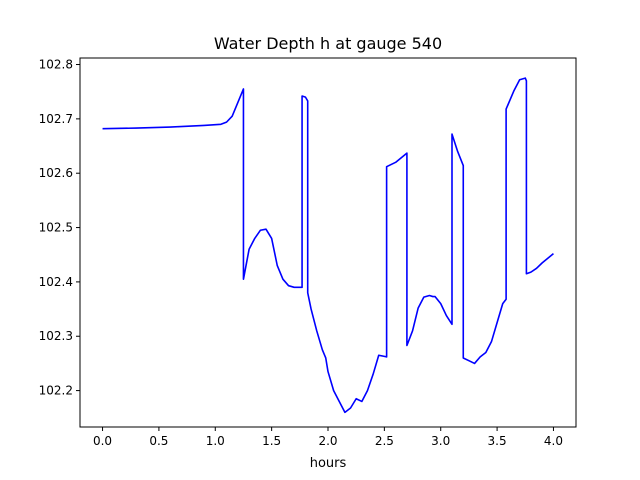 The width and height of the screenshot is (640, 480). What do you see at coordinates (271, 441) in the screenshot?
I see `x-tick-label: 1.5` at bounding box center [271, 441].